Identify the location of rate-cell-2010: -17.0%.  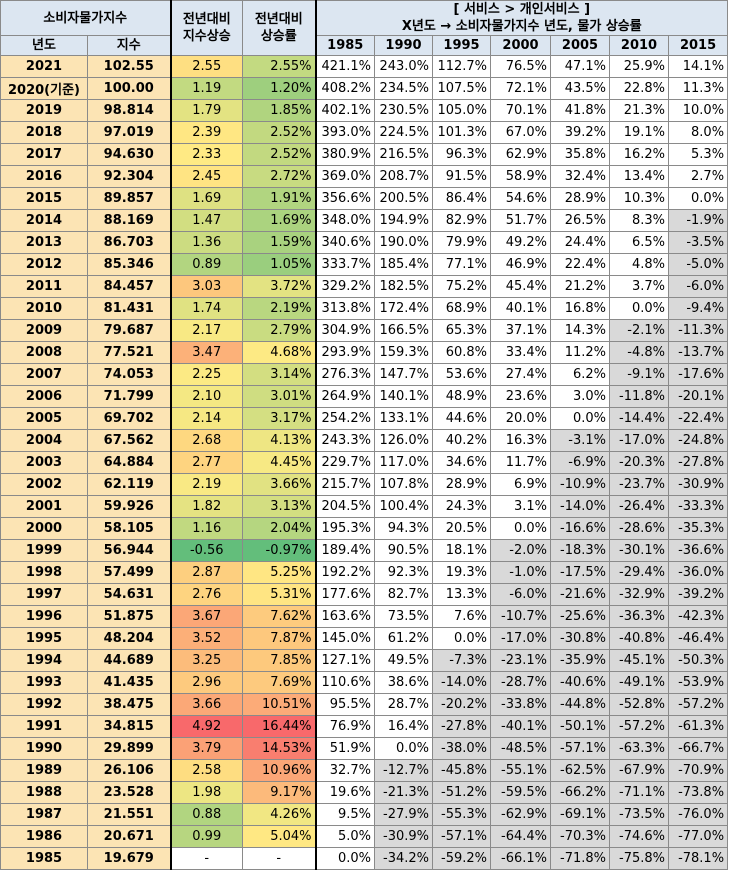
(639, 441).